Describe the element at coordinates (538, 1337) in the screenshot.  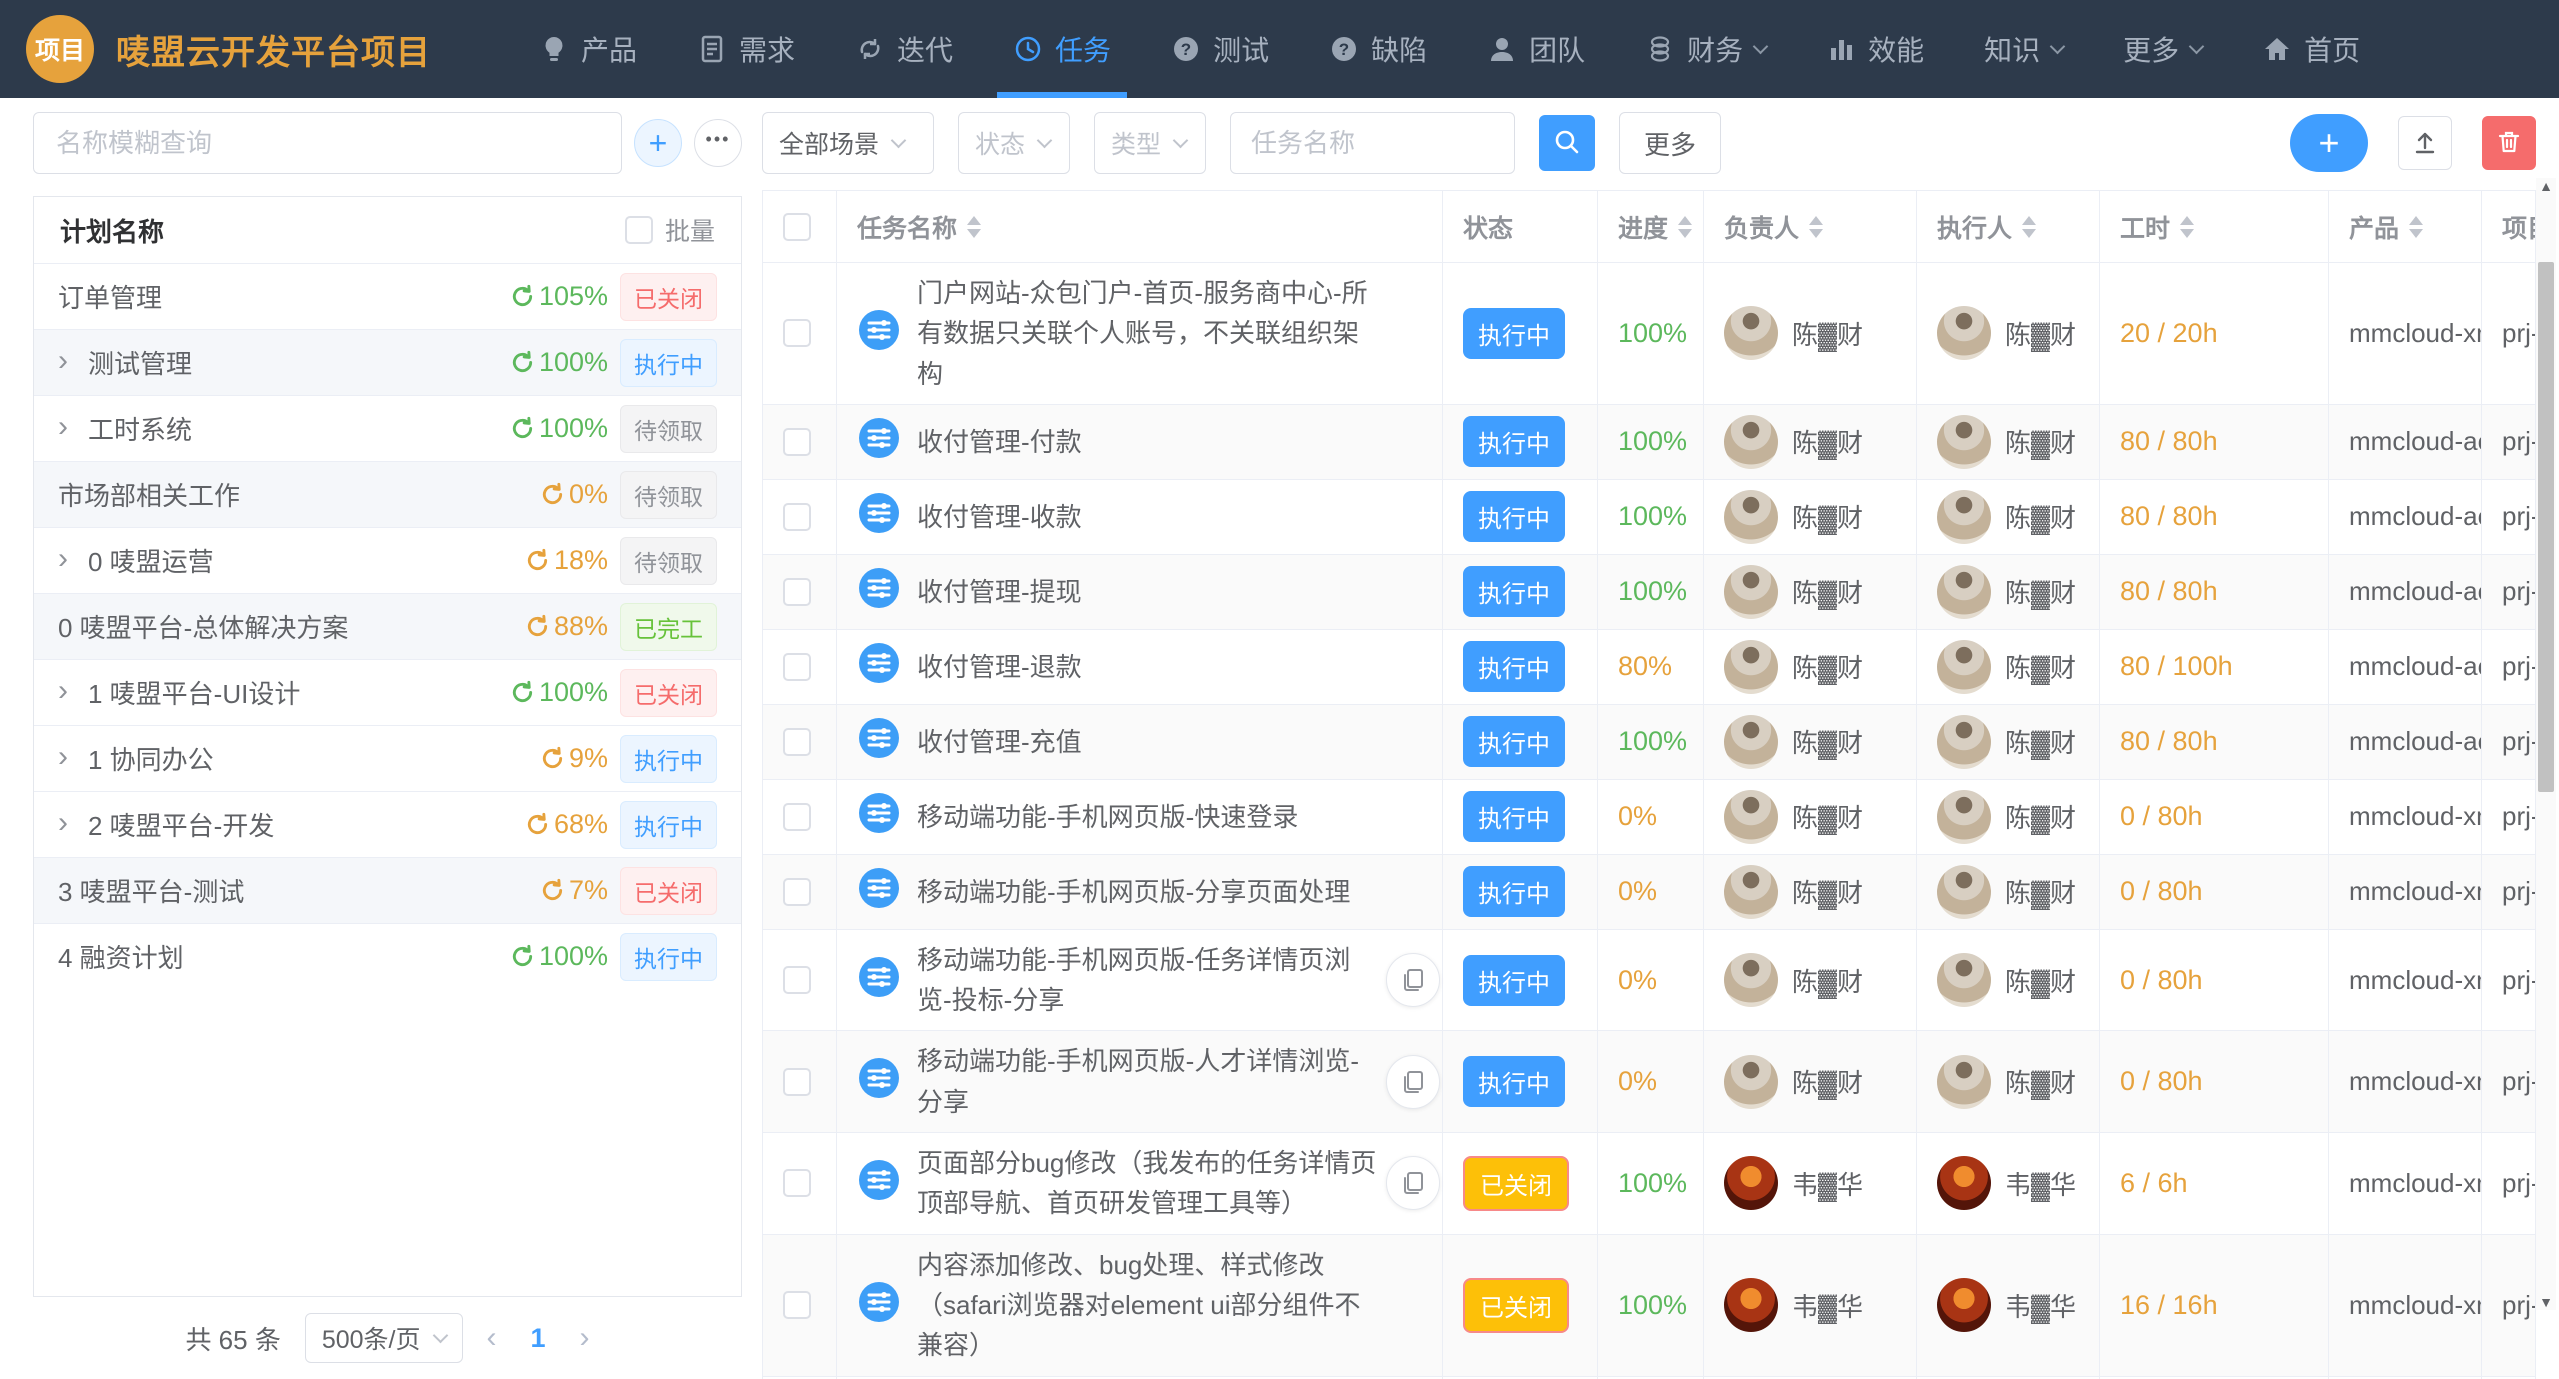
I see `page-number: 1` at that location.